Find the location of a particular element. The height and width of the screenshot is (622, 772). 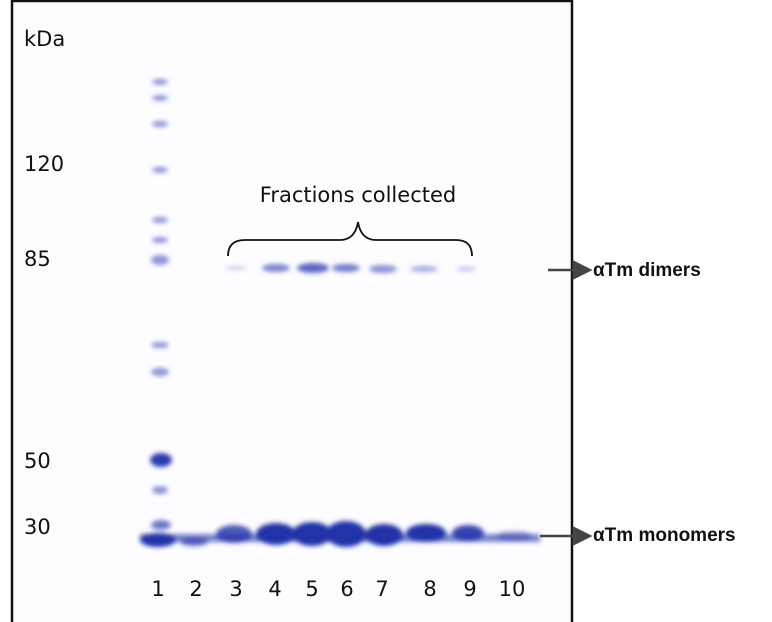

annotation: αTm dimers is located at coordinates (647, 270).